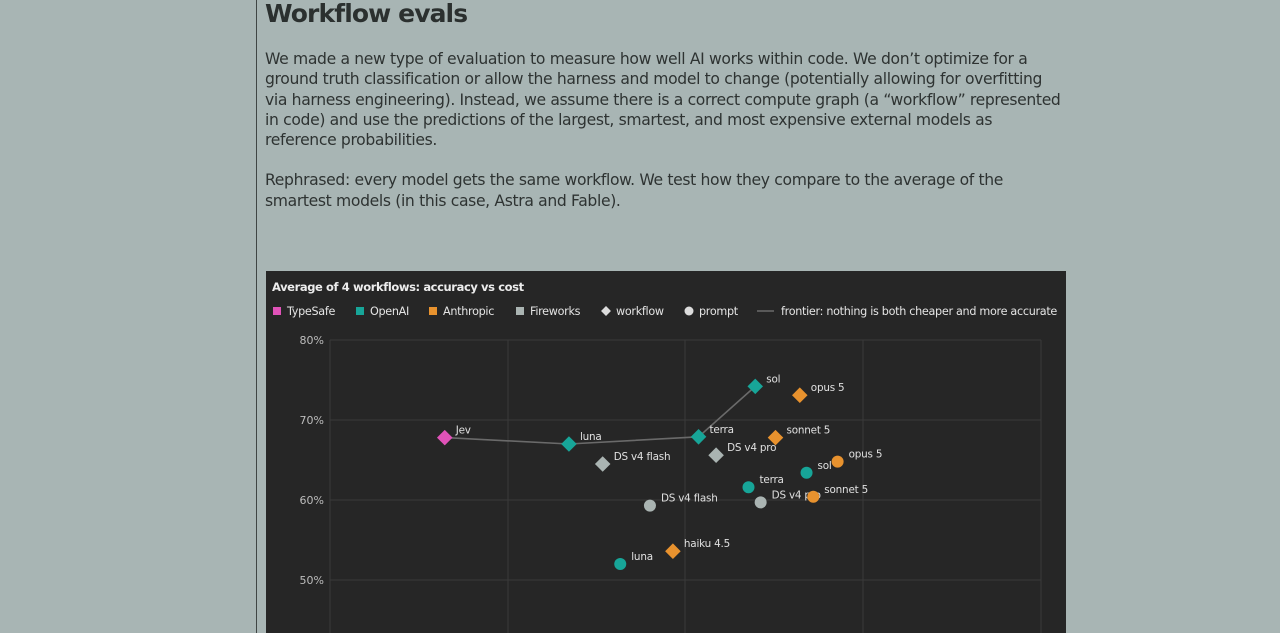 Image resolution: width=1280 pixels, height=633 pixels. Describe the element at coordinates (640, 311) in the screenshot. I see `legend-label: workflow` at that location.